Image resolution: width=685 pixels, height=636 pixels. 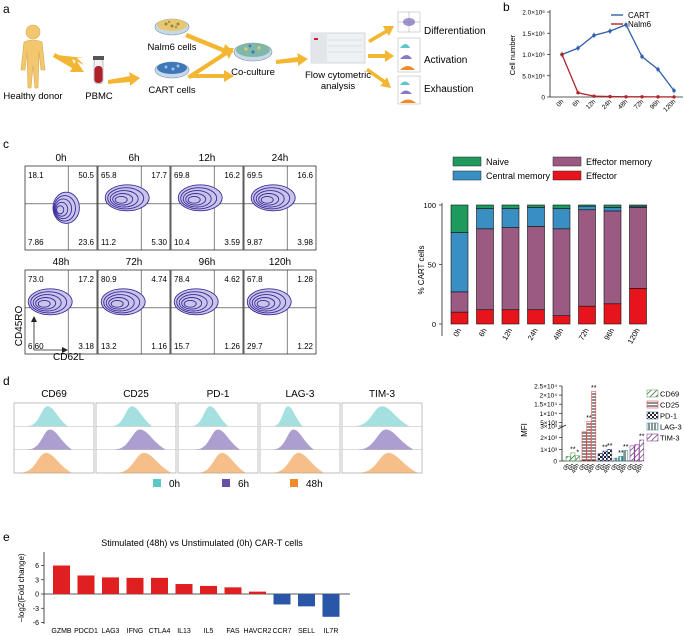 I want to click on y-tick-label: 3, so click(x=37, y=580).